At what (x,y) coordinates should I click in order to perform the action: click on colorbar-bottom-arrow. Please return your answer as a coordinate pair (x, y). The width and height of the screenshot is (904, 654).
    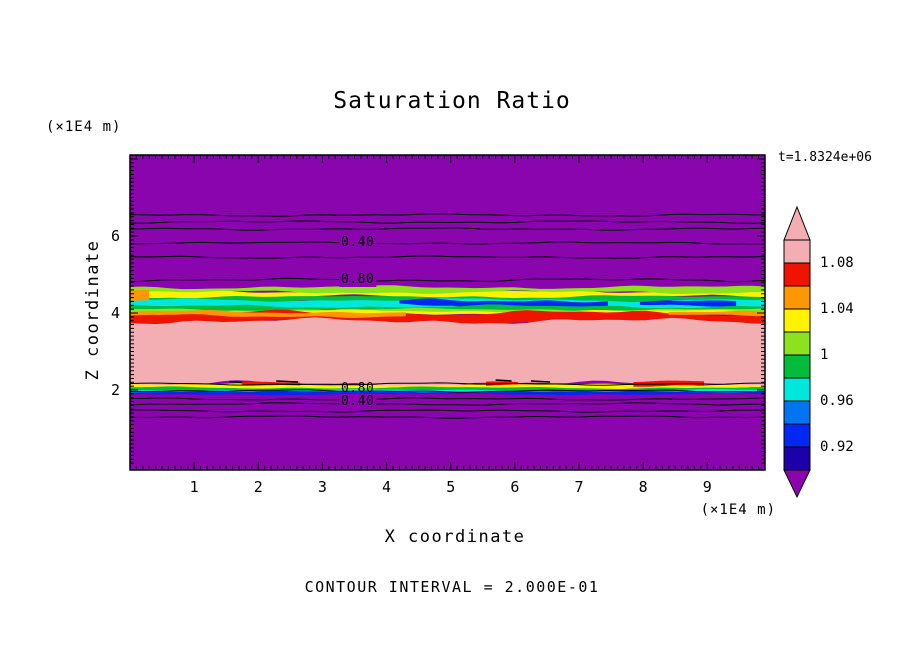
    Looking at the image, I should click on (797, 484).